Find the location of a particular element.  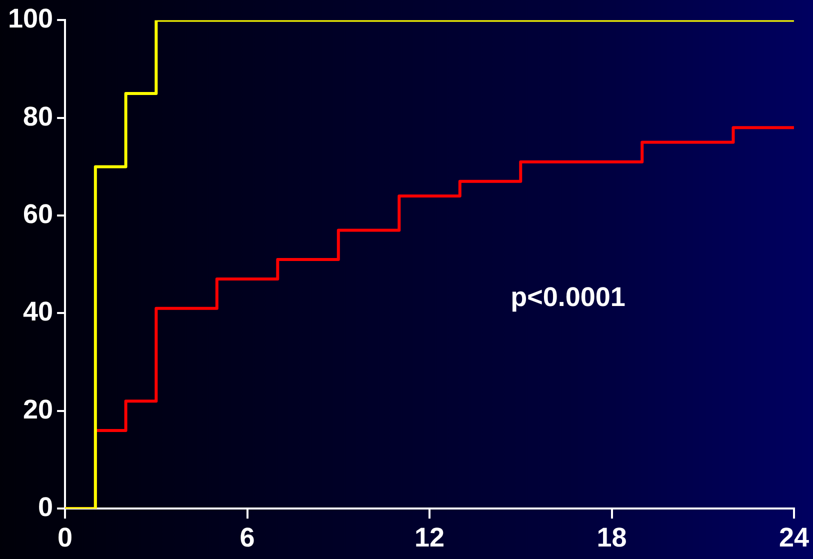

y-tick-label: 80 is located at coordinates (38, 116).